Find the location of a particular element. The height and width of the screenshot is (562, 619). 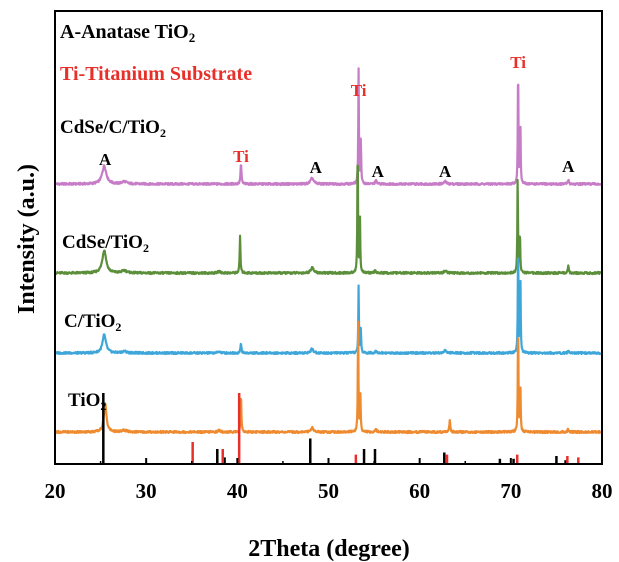

x-tick-label: 70 is located at coordinates (510, 491).